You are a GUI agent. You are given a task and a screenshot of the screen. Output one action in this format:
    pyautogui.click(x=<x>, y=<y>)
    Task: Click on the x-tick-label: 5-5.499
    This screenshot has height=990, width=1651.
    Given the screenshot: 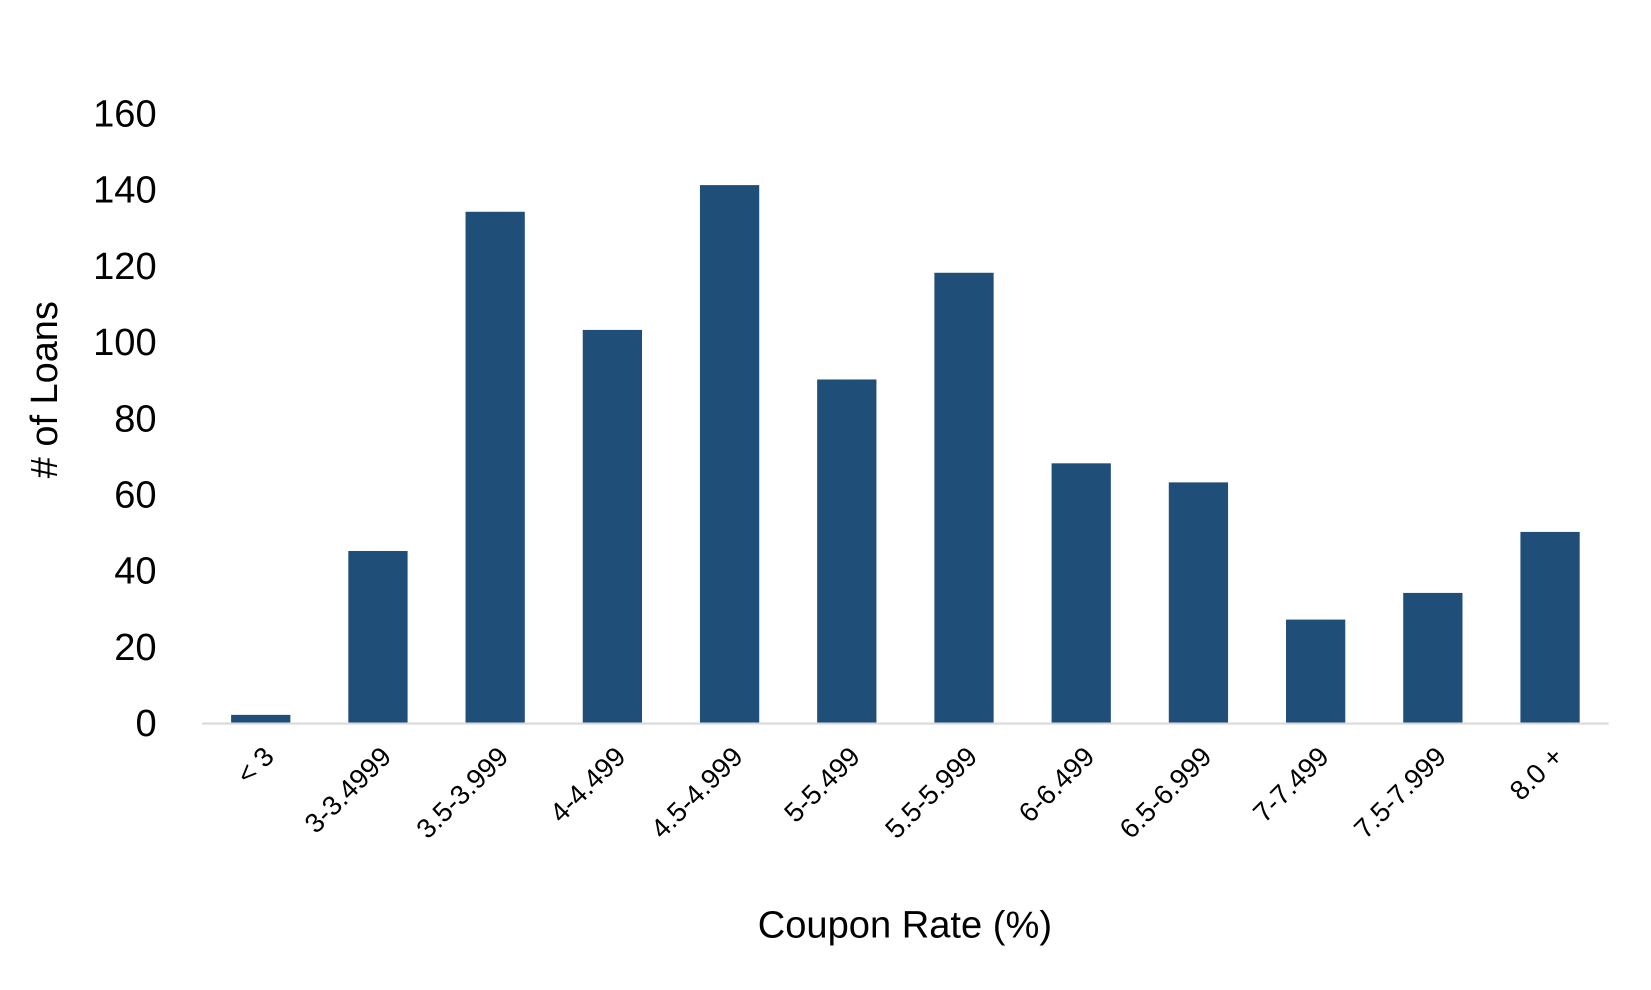 What is the action you would take?
    pyautogui.click(x=822, y=785)
    